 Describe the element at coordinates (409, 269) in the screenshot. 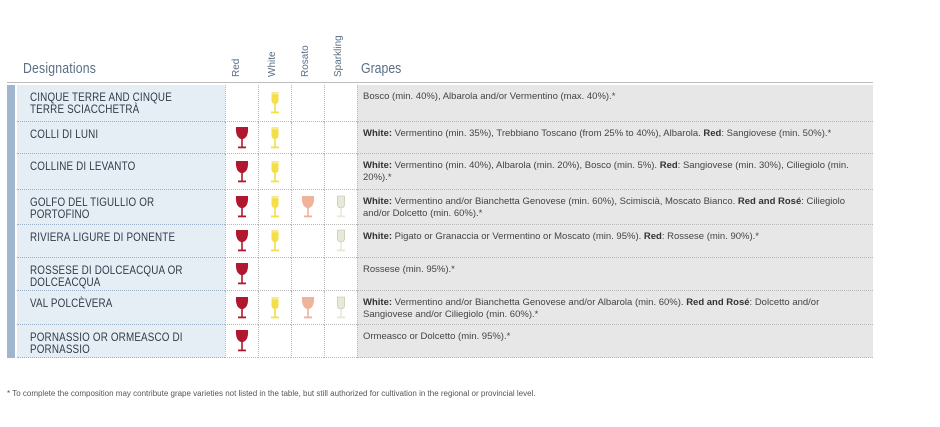

I see `grape-varieties-text: Rossese (min. 95%).*` at that location.